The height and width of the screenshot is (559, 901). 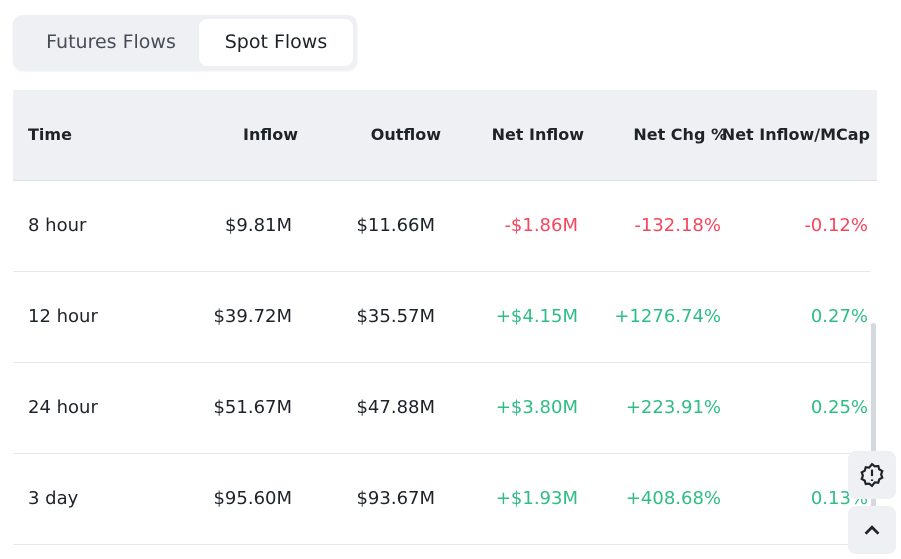 What do you see at coordinates (836, 225) in the screenshot?
I see `net-inflow-mcap-cell: -0.12%` at bounding box center [836, 225].